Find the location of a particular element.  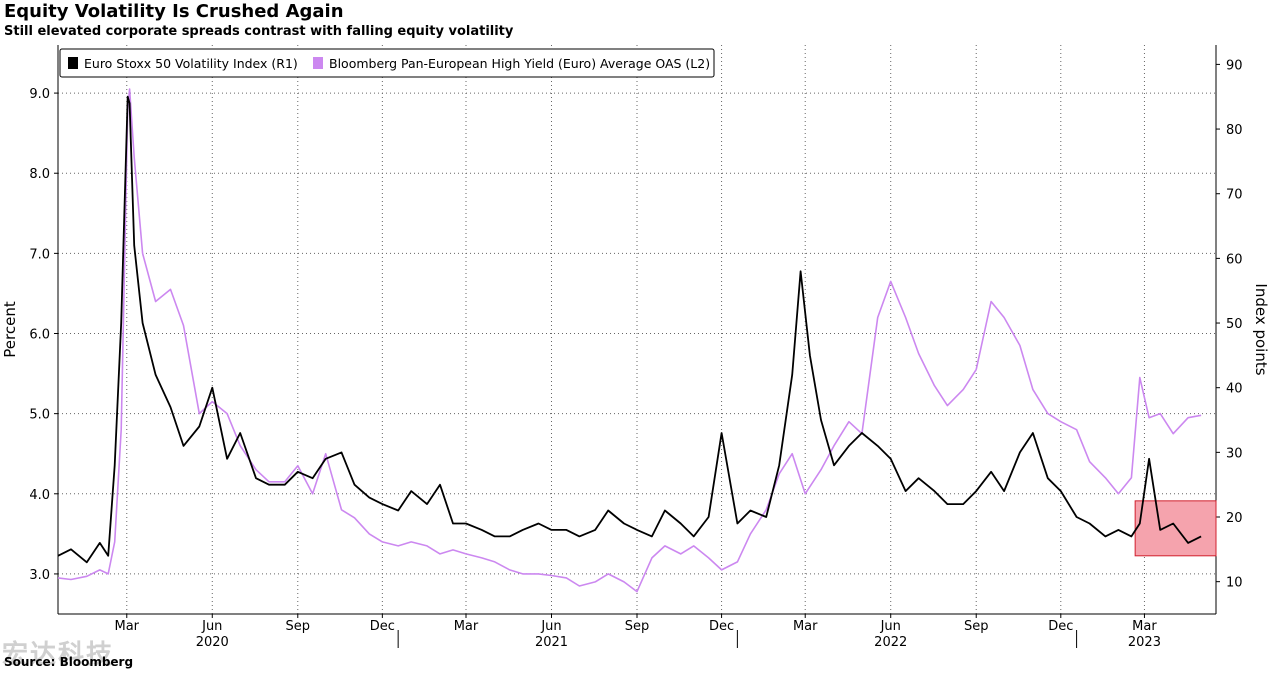

y-right-tick-label: 80 is located at coordinates (1234, 130).